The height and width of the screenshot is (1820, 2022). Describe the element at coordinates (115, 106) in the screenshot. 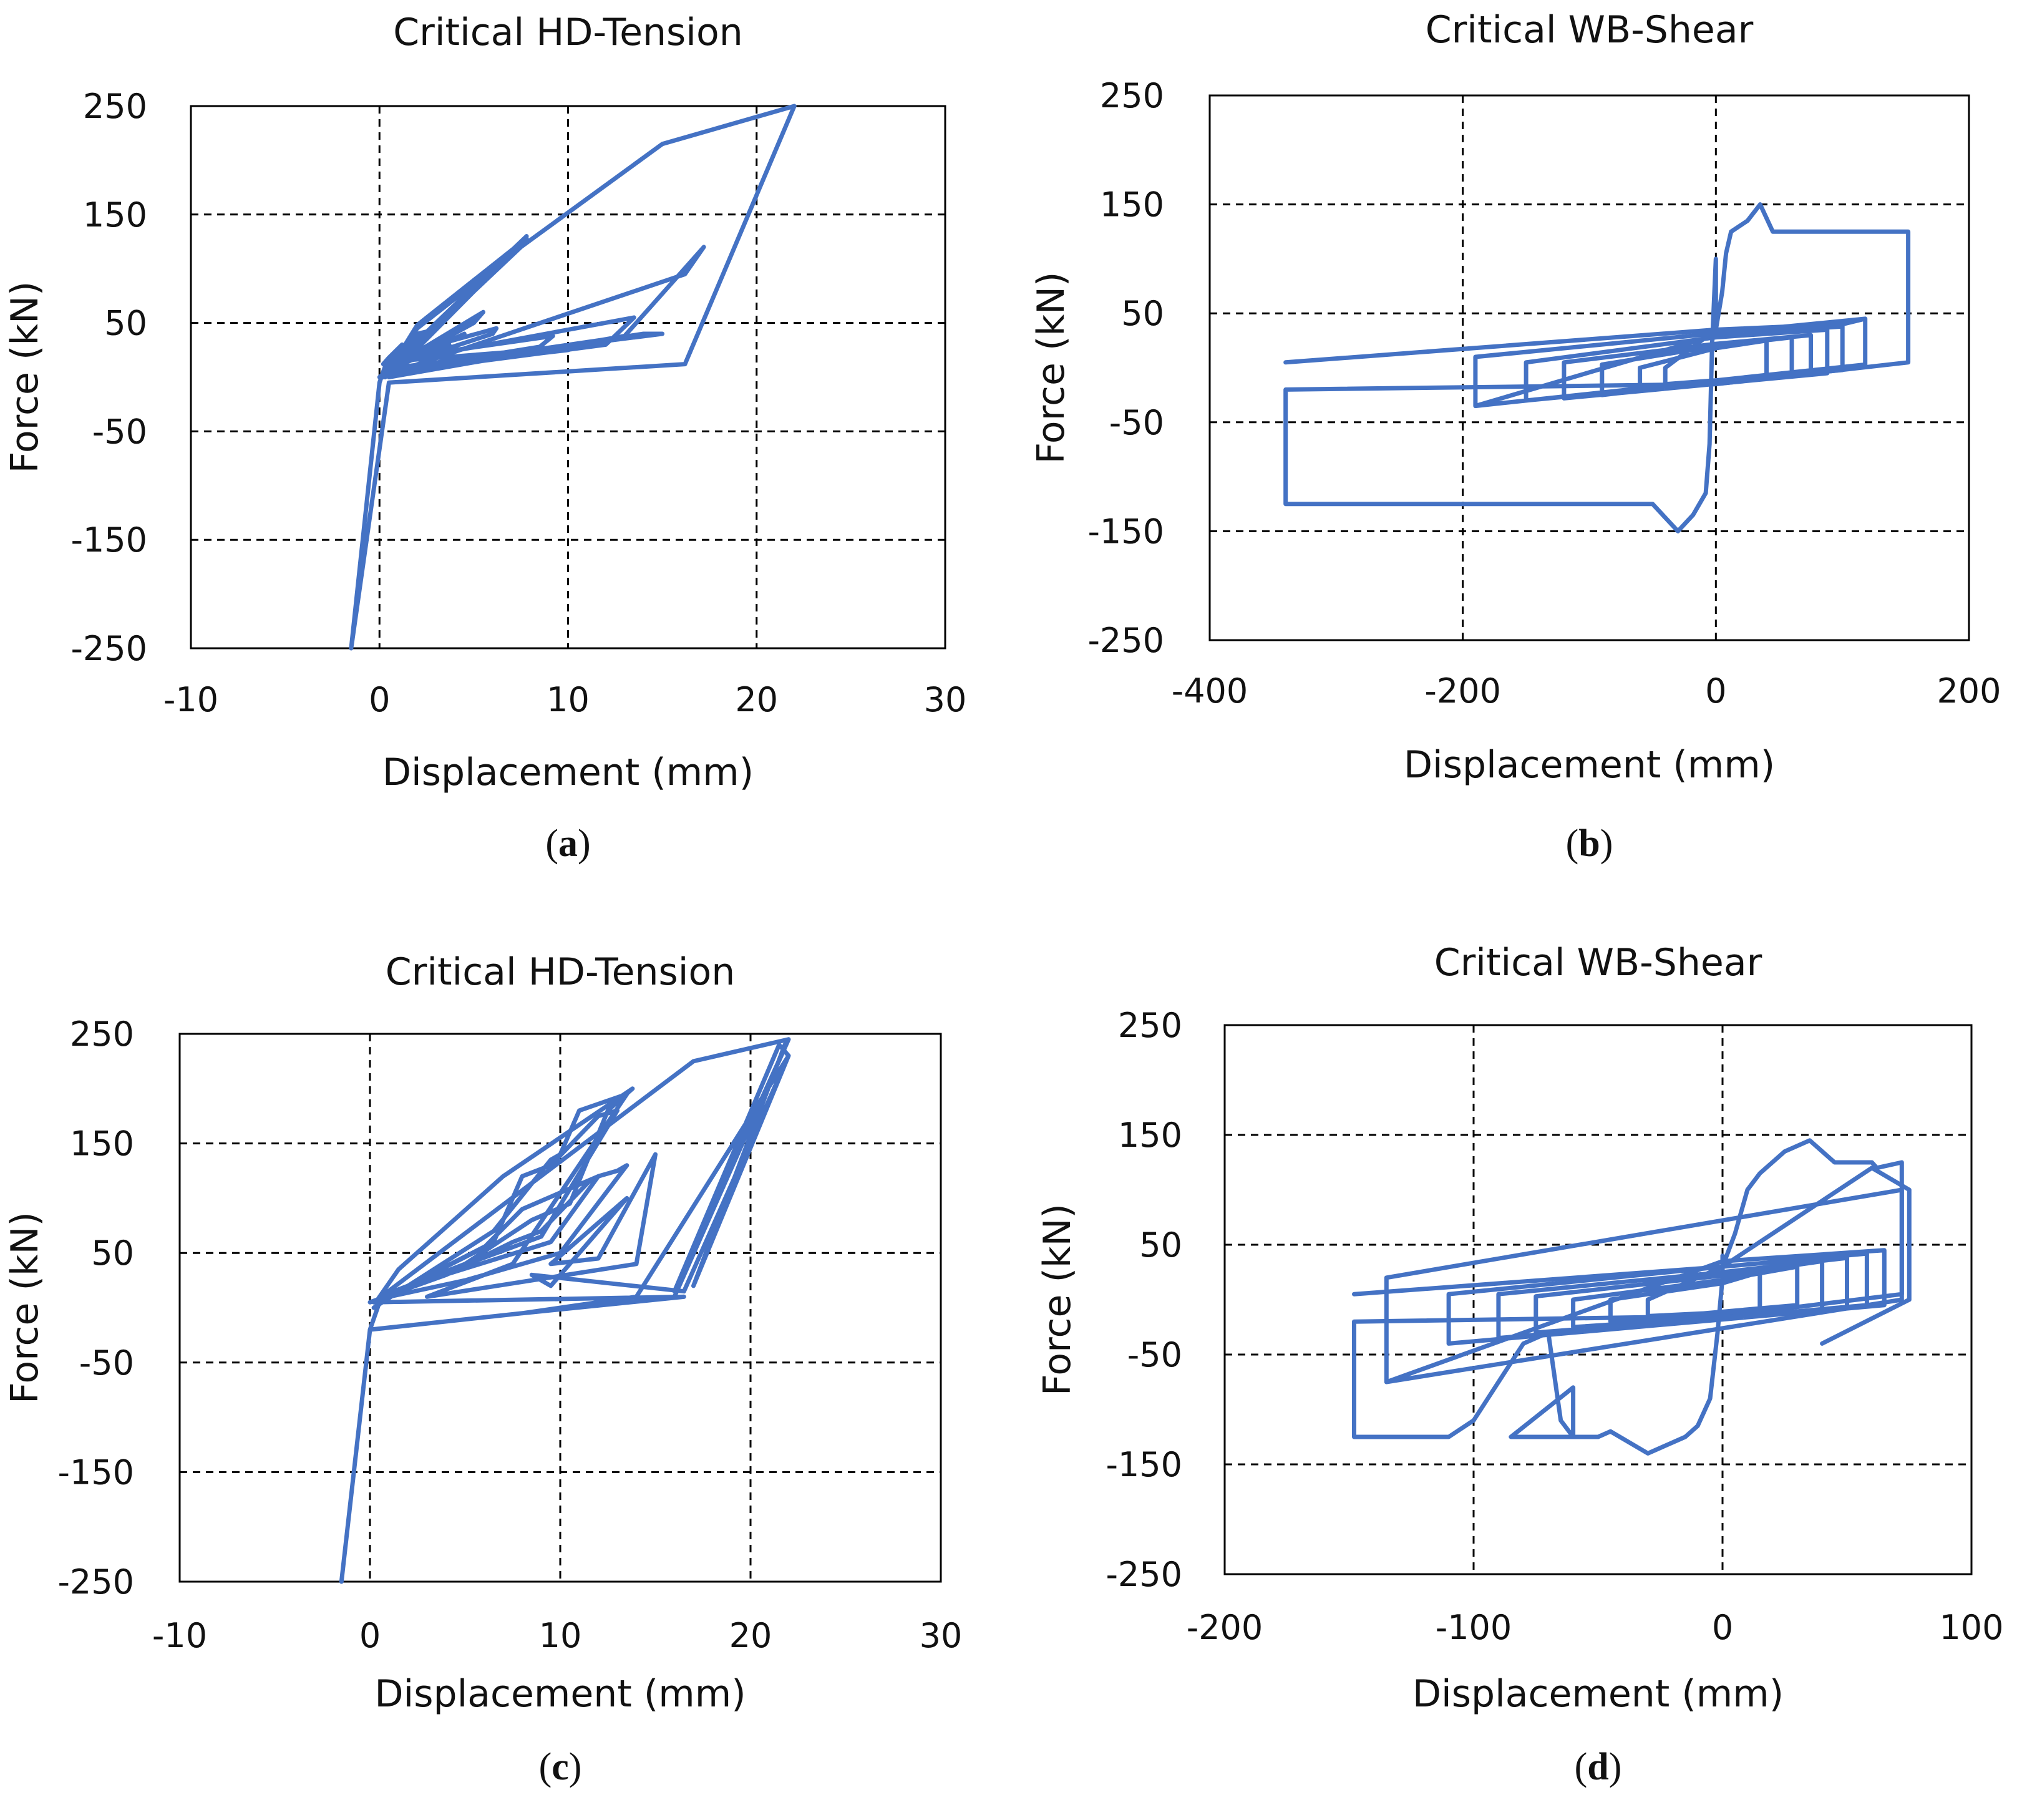

I see `chart-a-y-tick-label-0: 250` at that location.